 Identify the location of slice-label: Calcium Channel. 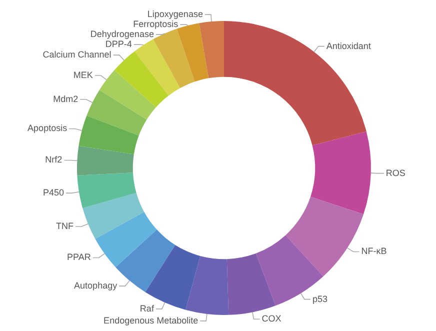
(77, 55).